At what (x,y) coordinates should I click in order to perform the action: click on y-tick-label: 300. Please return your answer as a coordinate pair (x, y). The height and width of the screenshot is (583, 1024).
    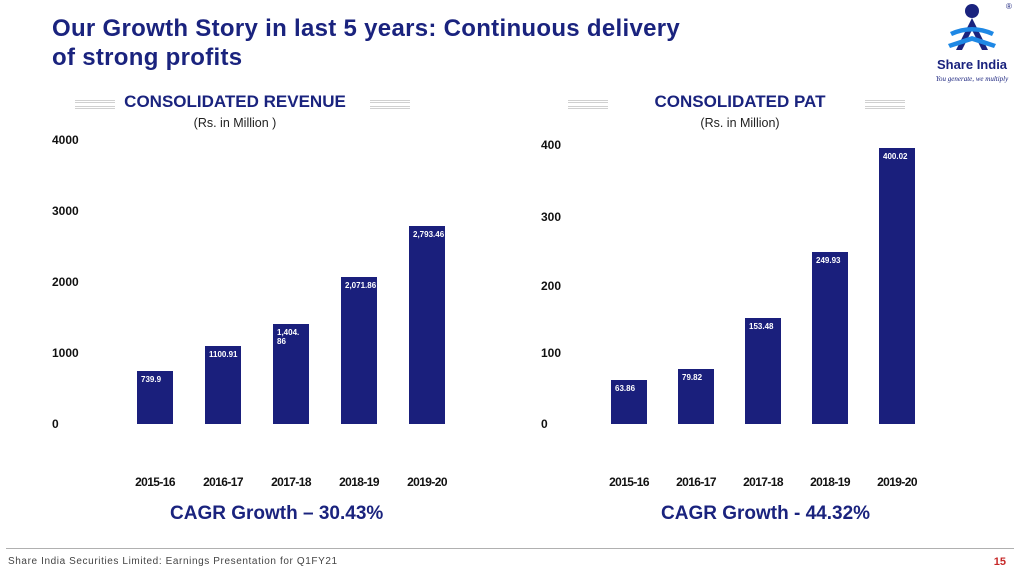
    Looking at the image, I should click on (551, 217).